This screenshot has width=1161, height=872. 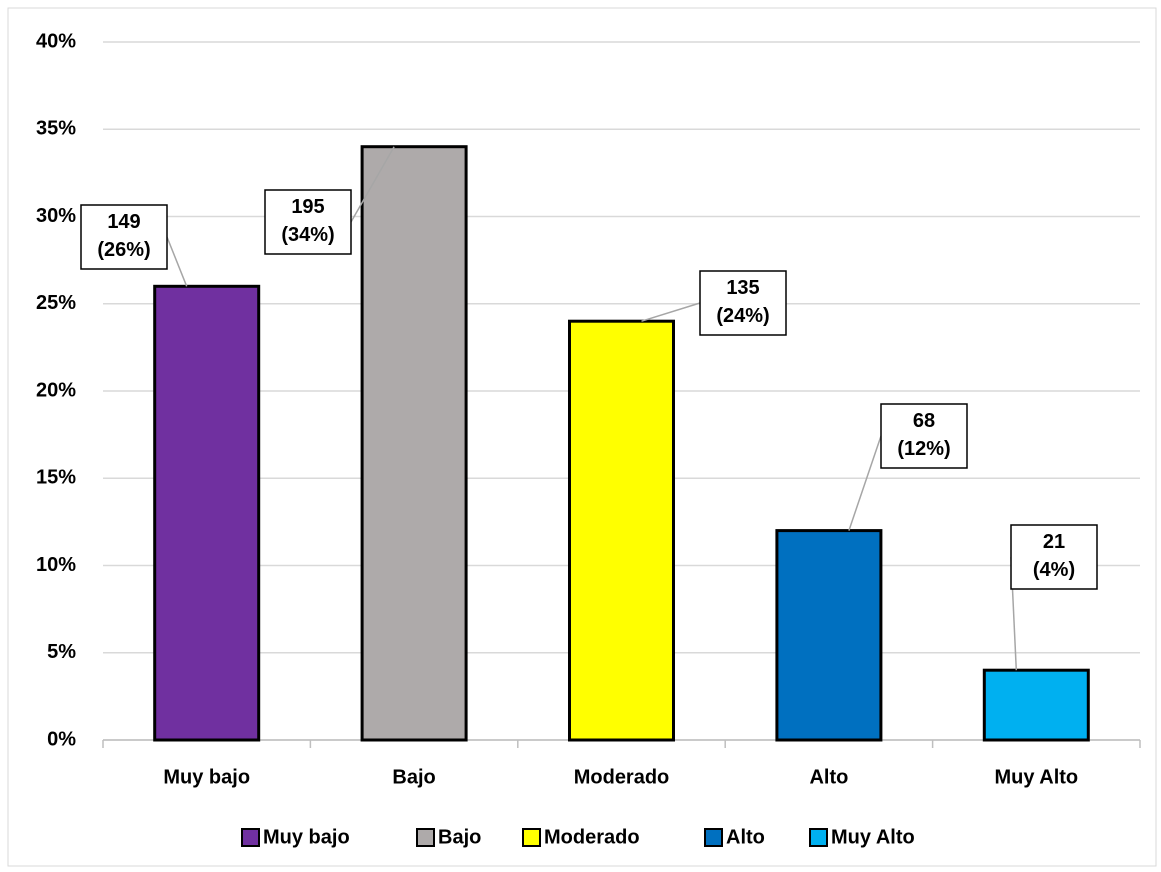 I want to click on y-tick-label: 20%, so click(x=56, y=390).